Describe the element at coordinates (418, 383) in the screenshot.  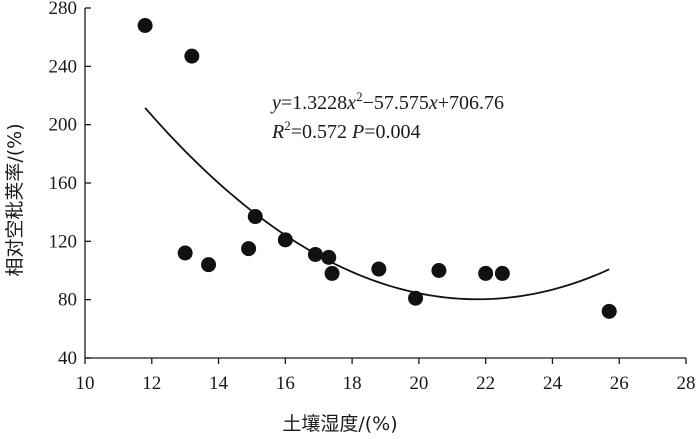
I see `x-tick-label: 20` at that location.